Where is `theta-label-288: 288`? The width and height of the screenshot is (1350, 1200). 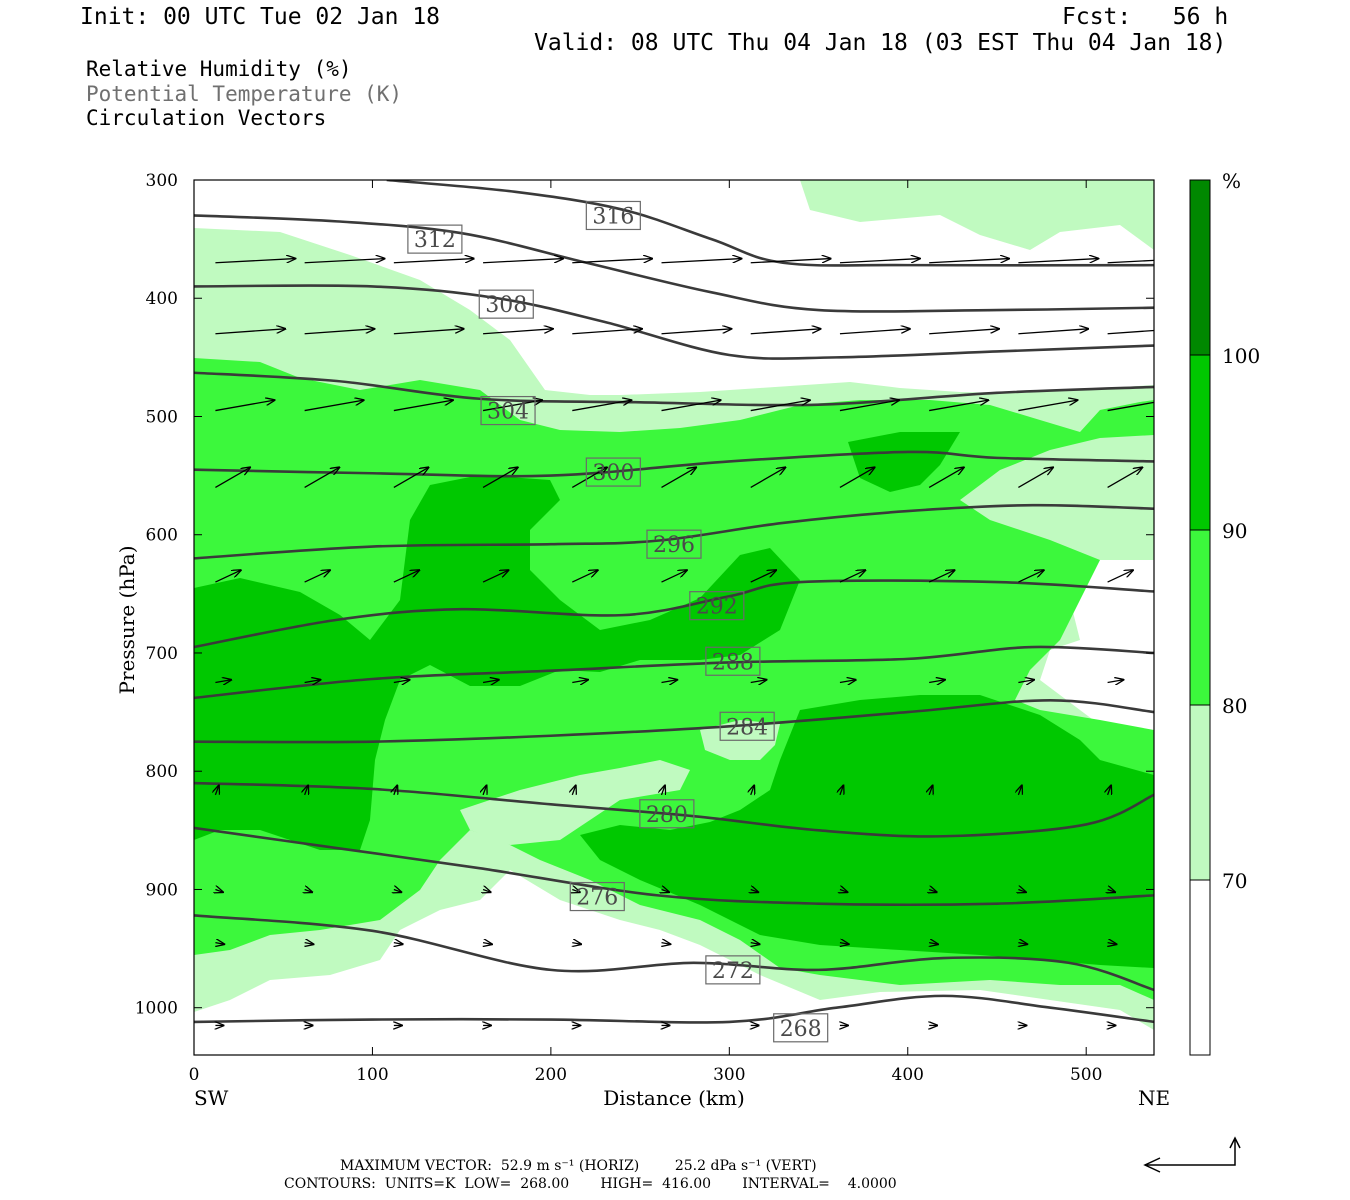 theta-label-288: 288 is located at coordinates (733, 661).